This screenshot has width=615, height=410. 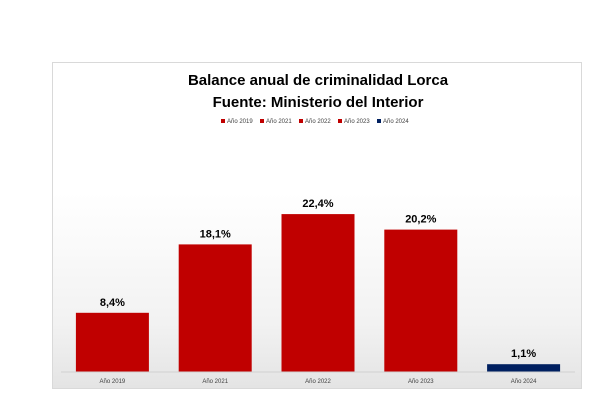 What do you see at coordinates (317, 204) in the screenshot?
I see `data-label-3: 22,4%` at bounding box center [317, 204].